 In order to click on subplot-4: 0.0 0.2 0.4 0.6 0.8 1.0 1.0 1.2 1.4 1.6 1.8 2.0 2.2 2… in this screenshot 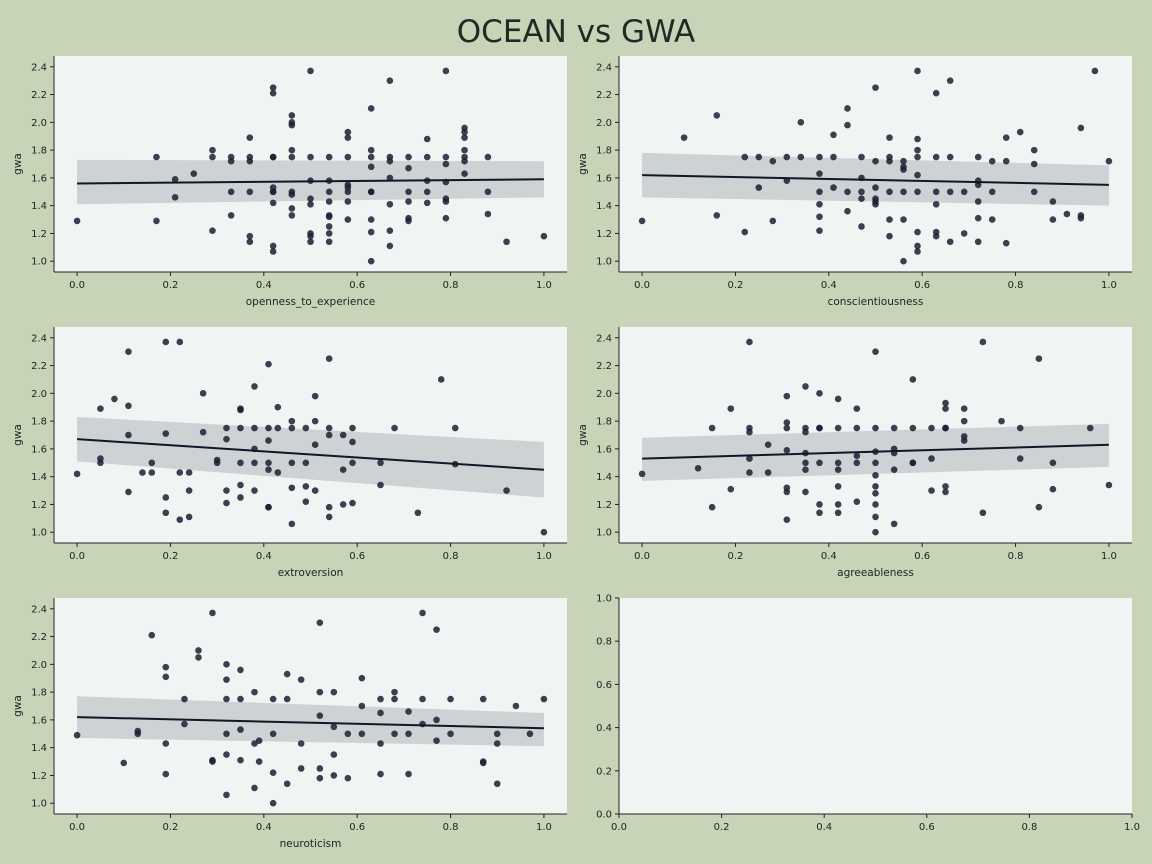, I will do `click(854, 453)`.